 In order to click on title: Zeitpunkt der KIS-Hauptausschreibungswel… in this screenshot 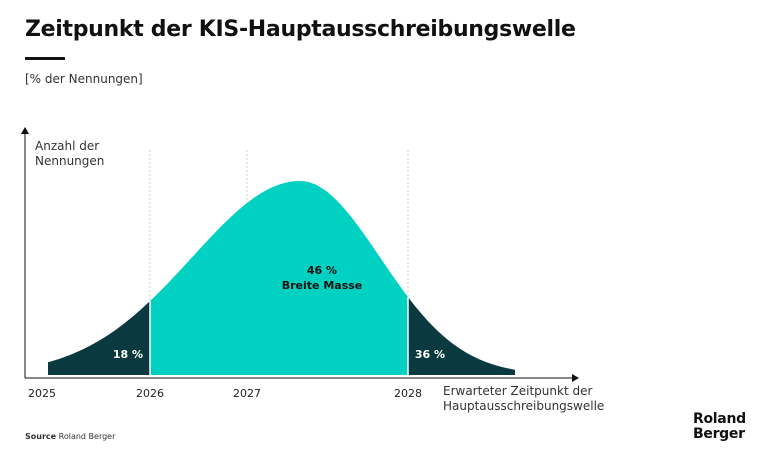, I will do `click(300, 29)`.